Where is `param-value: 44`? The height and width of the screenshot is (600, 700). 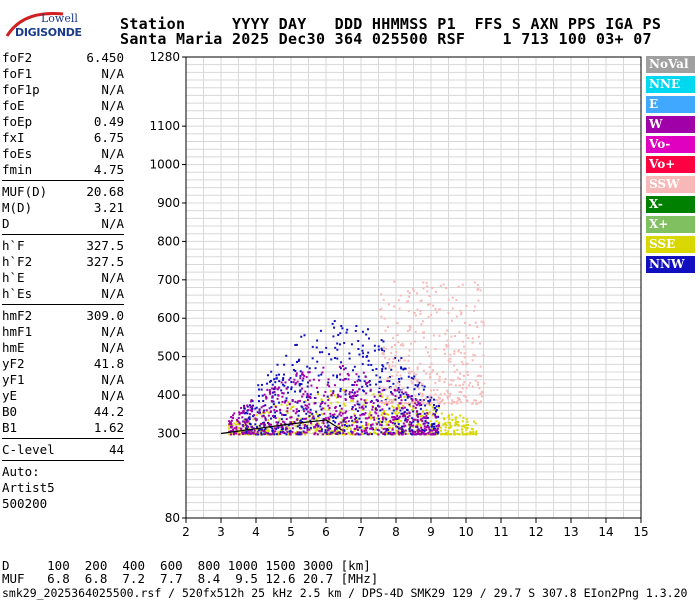 param-value: 44 is located at coordinates (116, 449).